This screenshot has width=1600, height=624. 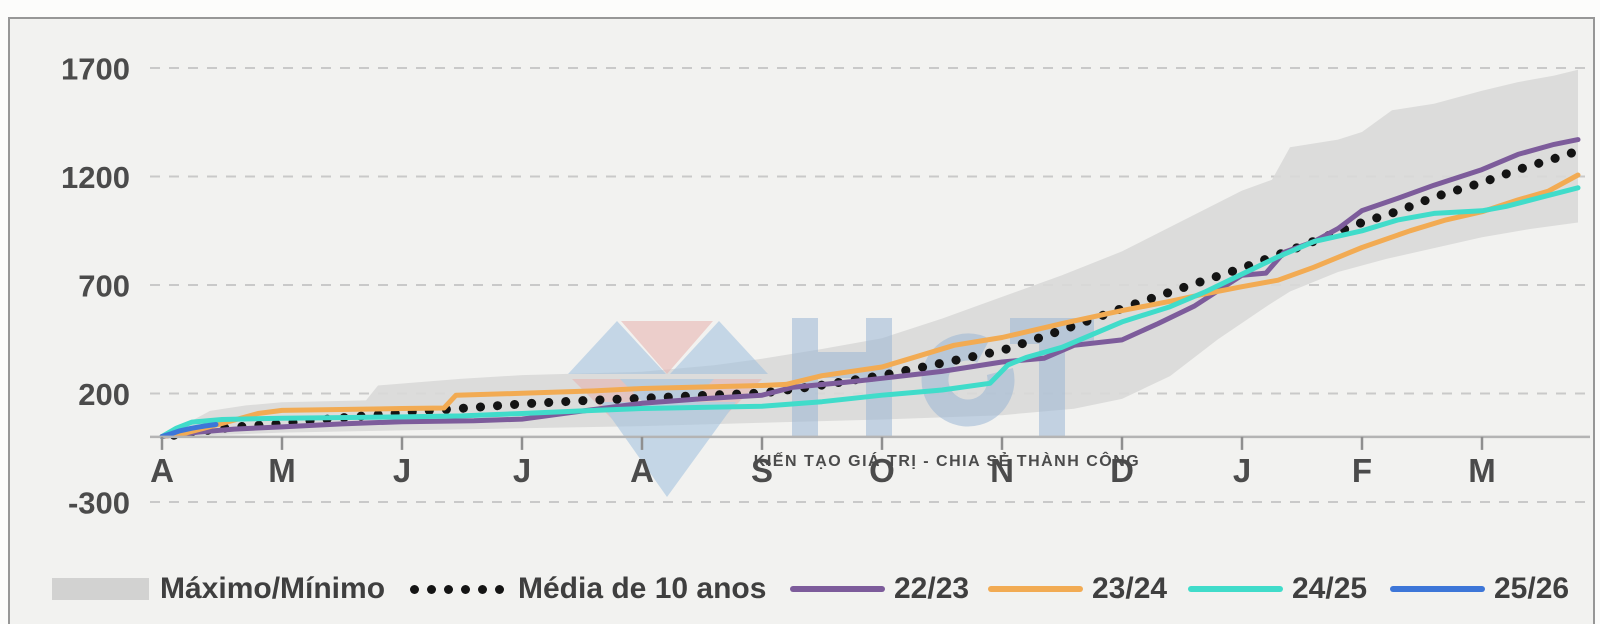 What do you see at coordinates (1002, 470) in the screenshot?
I see `month-label-8: N` at bounding box center [1002, 470].